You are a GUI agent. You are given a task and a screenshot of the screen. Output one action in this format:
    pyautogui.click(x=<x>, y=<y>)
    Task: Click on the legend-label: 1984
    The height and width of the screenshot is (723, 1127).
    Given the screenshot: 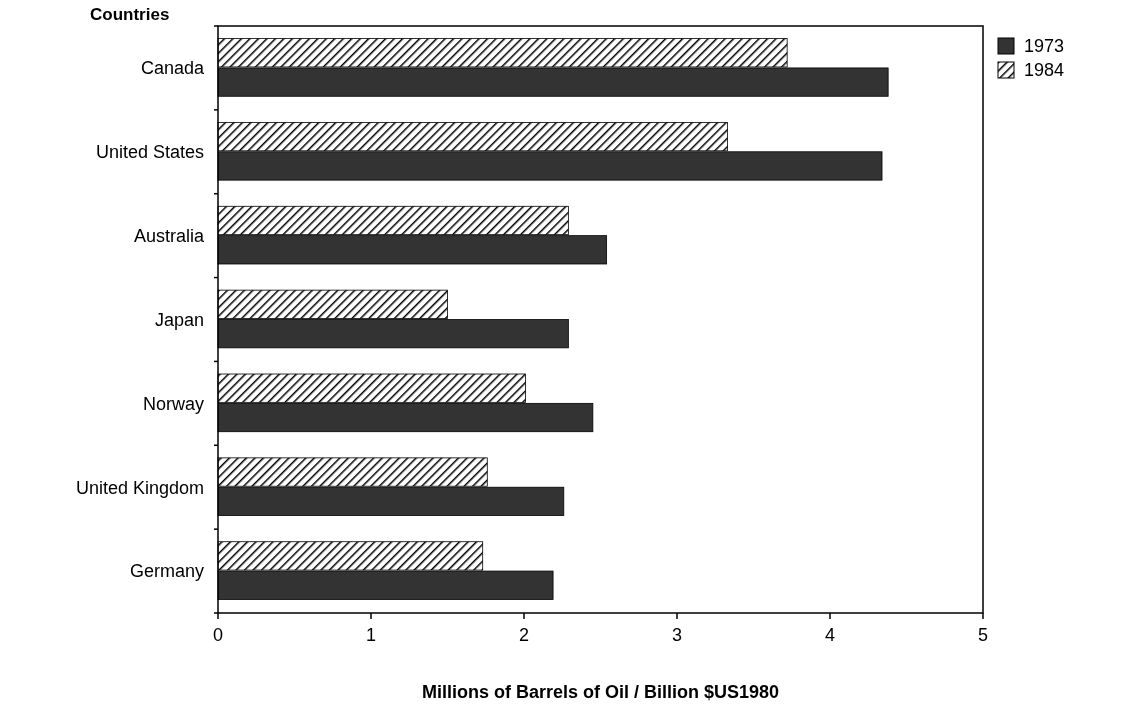 What is the action you would take?
    pyautogui.click(x=1044, y=70)
    